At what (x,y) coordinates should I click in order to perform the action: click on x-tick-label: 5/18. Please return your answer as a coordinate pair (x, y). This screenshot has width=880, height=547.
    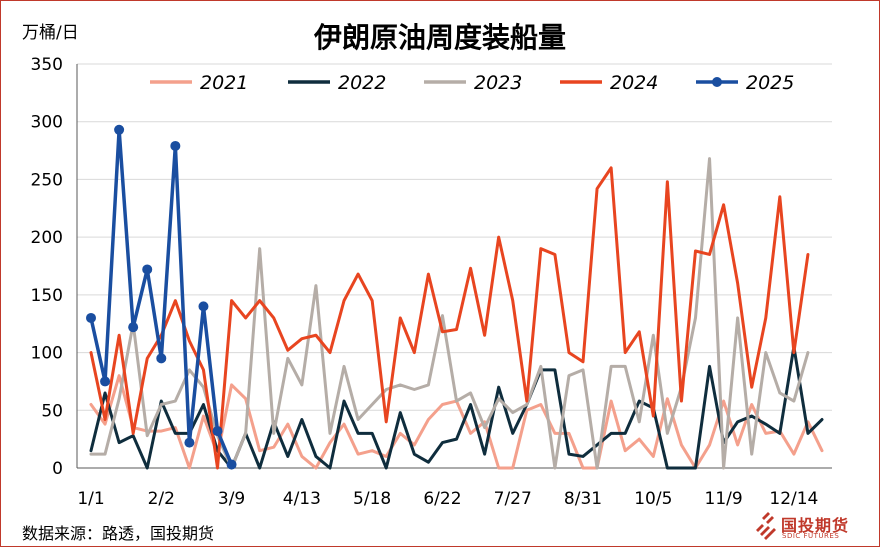
    Looking at the image, I should click on (372, 499).